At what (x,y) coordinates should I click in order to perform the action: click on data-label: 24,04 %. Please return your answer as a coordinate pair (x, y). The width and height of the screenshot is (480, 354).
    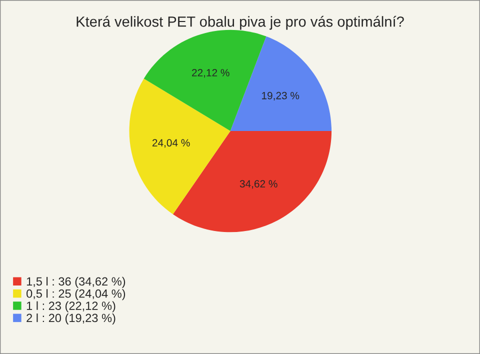
    Looking at the image, I should click on (171, 143).